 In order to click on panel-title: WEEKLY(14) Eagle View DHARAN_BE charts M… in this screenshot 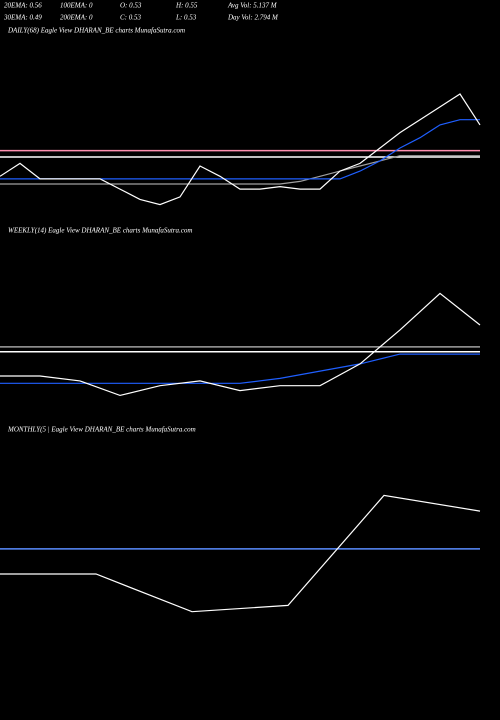, I will do `click(100, 231)`.